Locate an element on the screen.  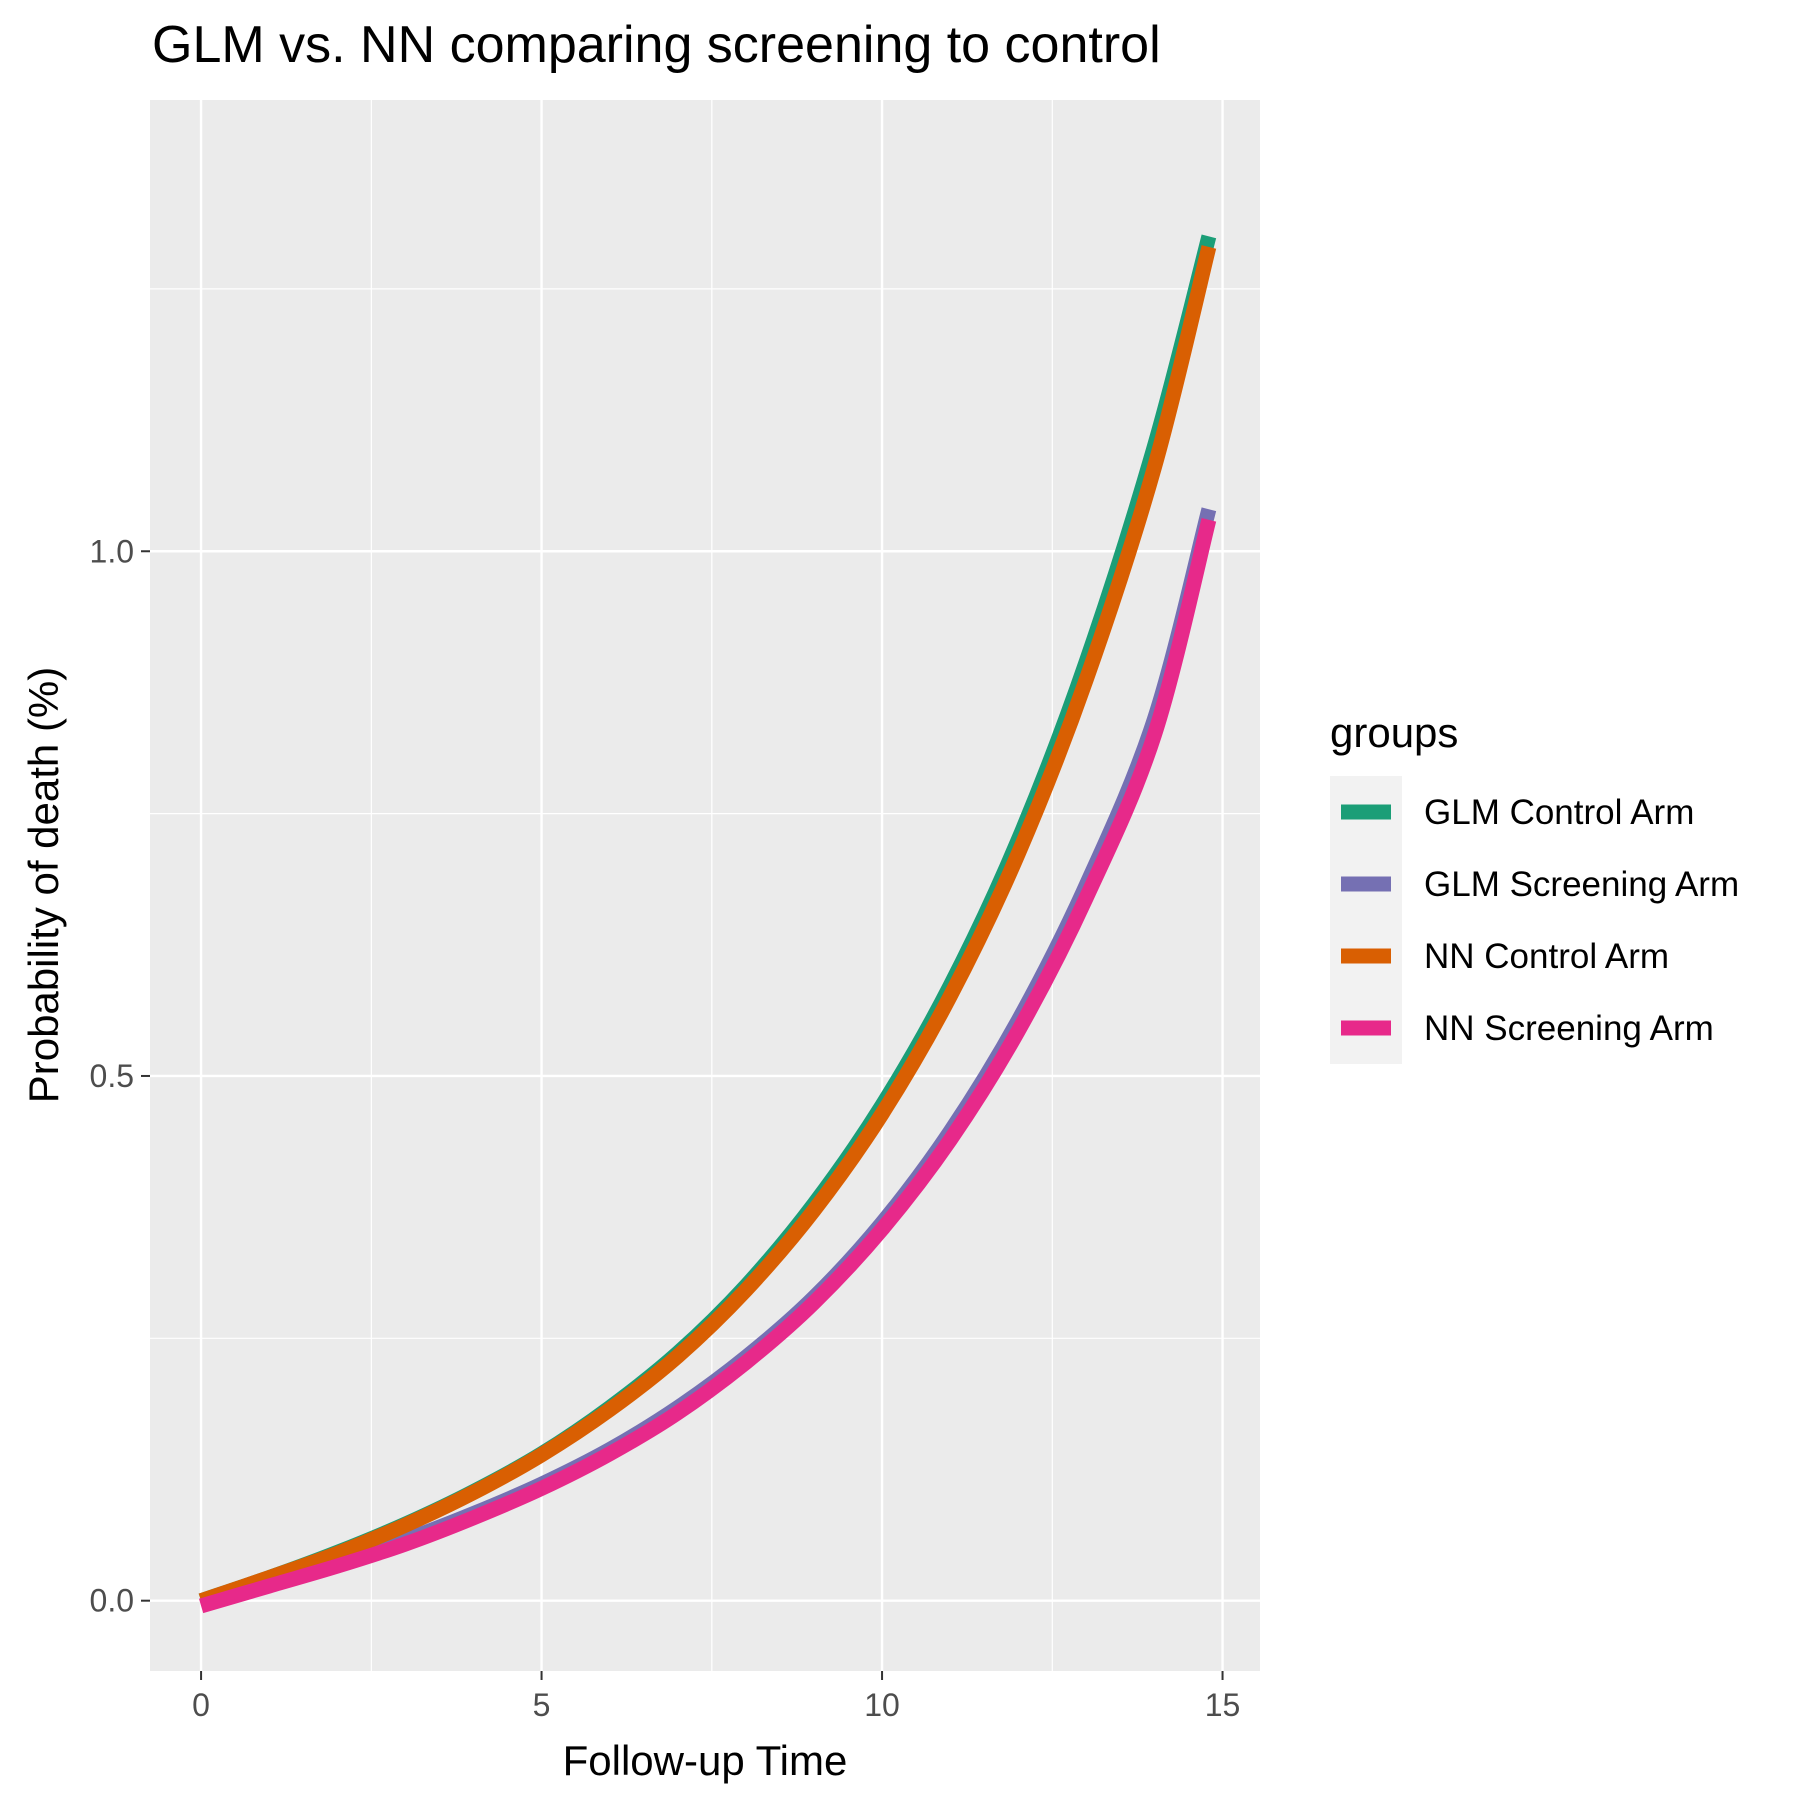
x-tick-label: 10 is located at coordinates (882, 1705).